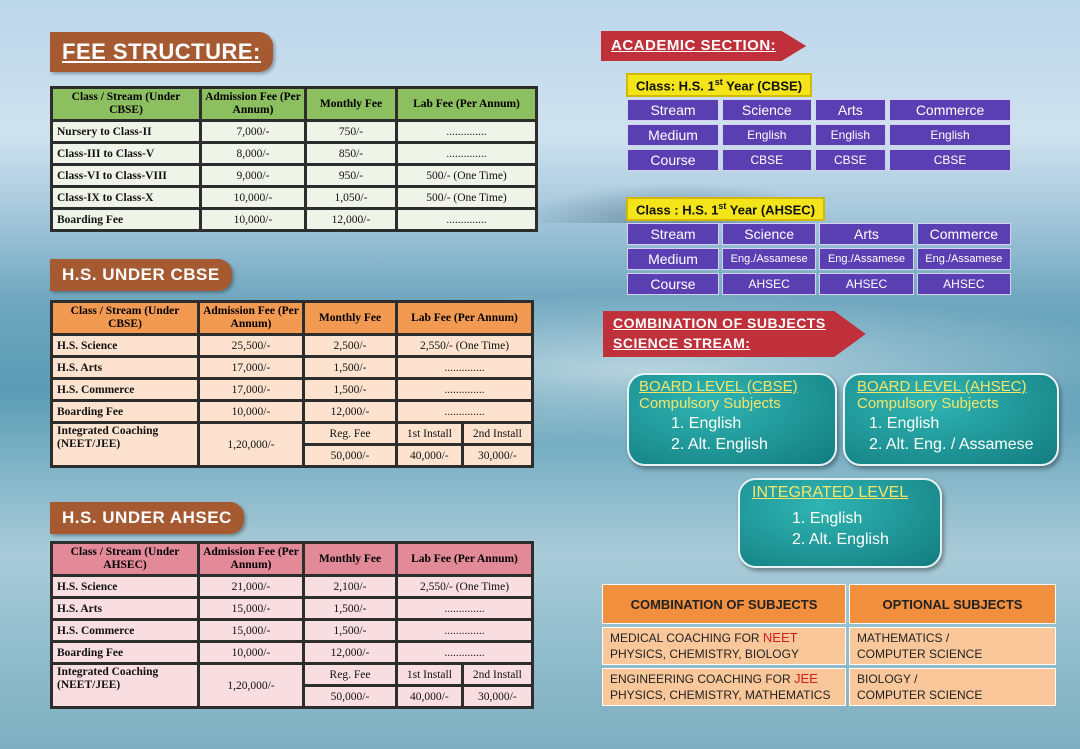 Image resolution: width=1080 pixels, height=749 pixels. I want to click on board-level-ahsec-subtitle: Compulsory Subjects, so click(928, 403).